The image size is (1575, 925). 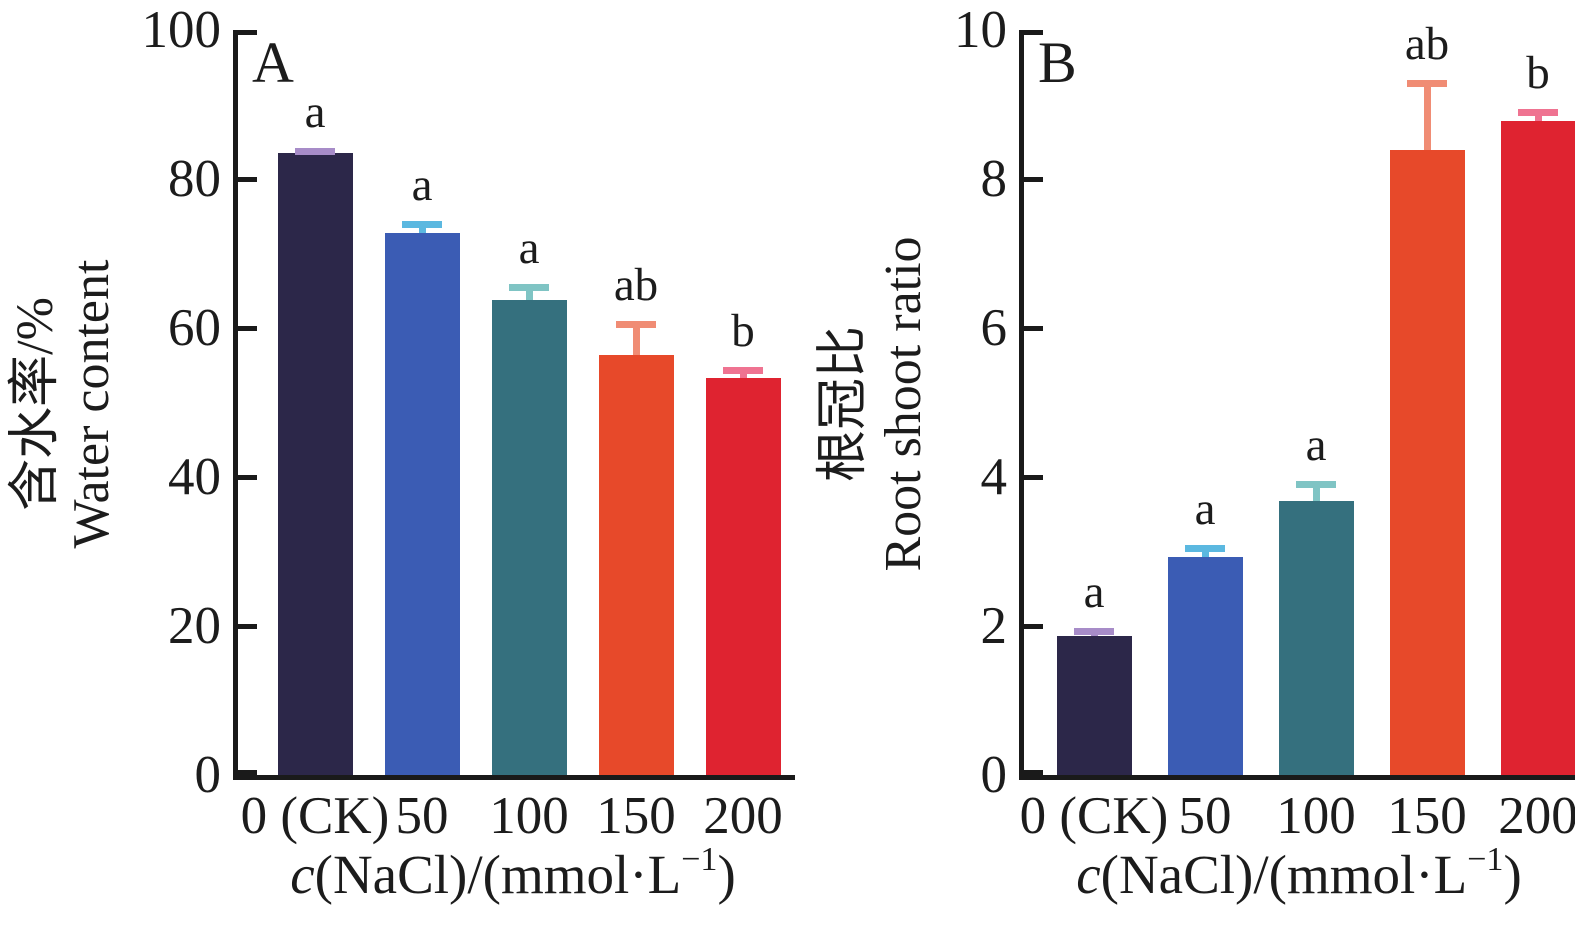 I want to click on x-category-label-a-2: 100, so click(x=529, y=816).